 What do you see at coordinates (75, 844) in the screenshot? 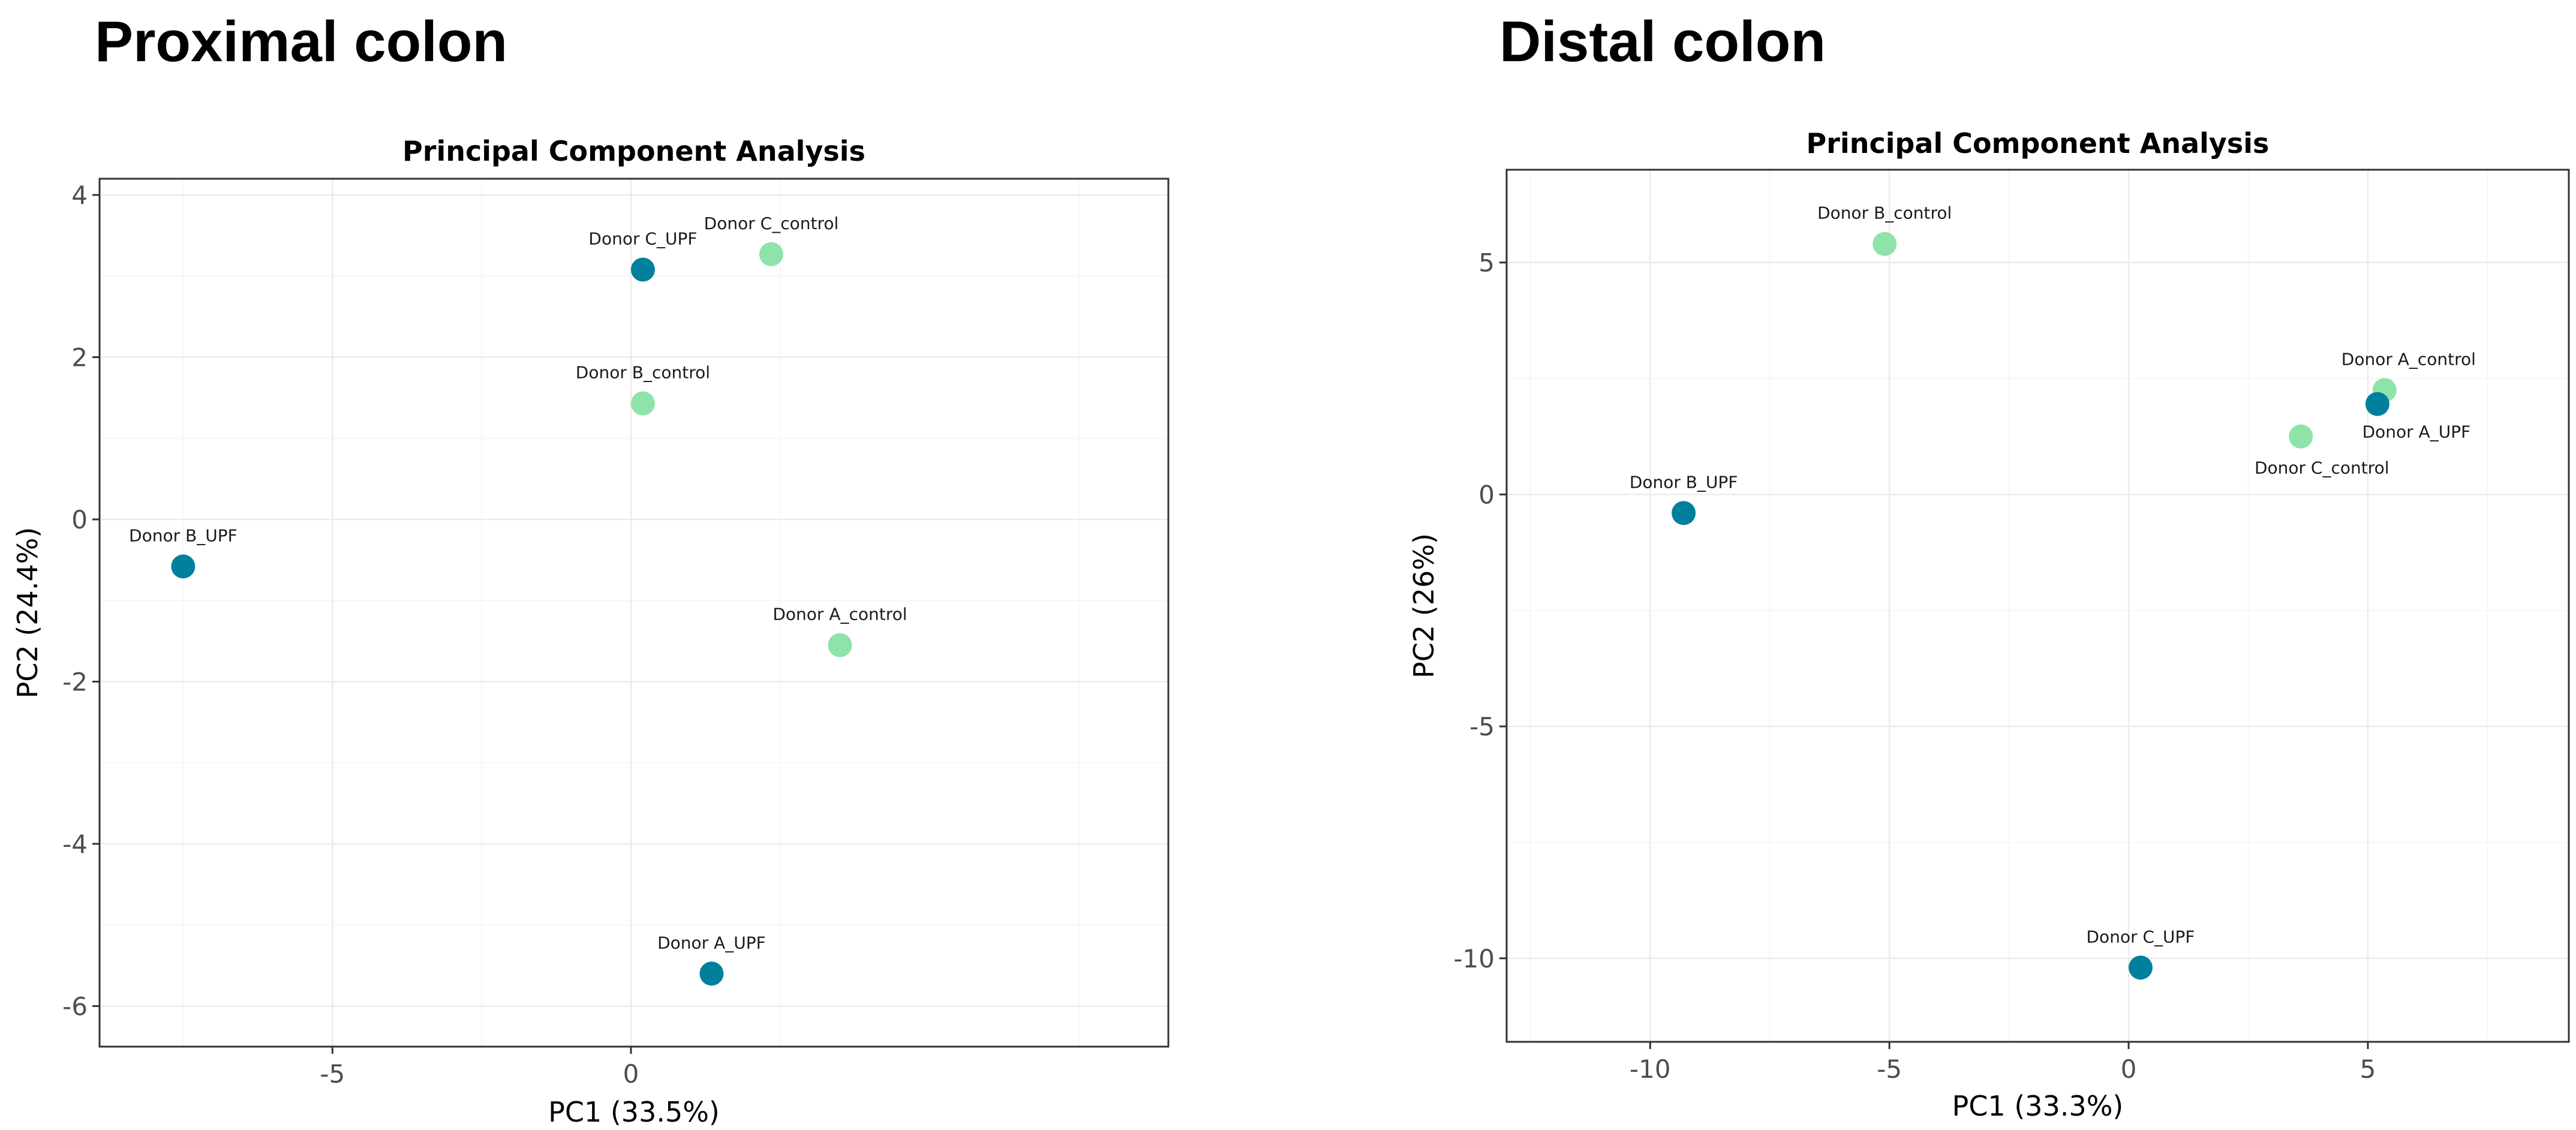
I see `y-tick-label: -4` at bounding box center [75, 844].